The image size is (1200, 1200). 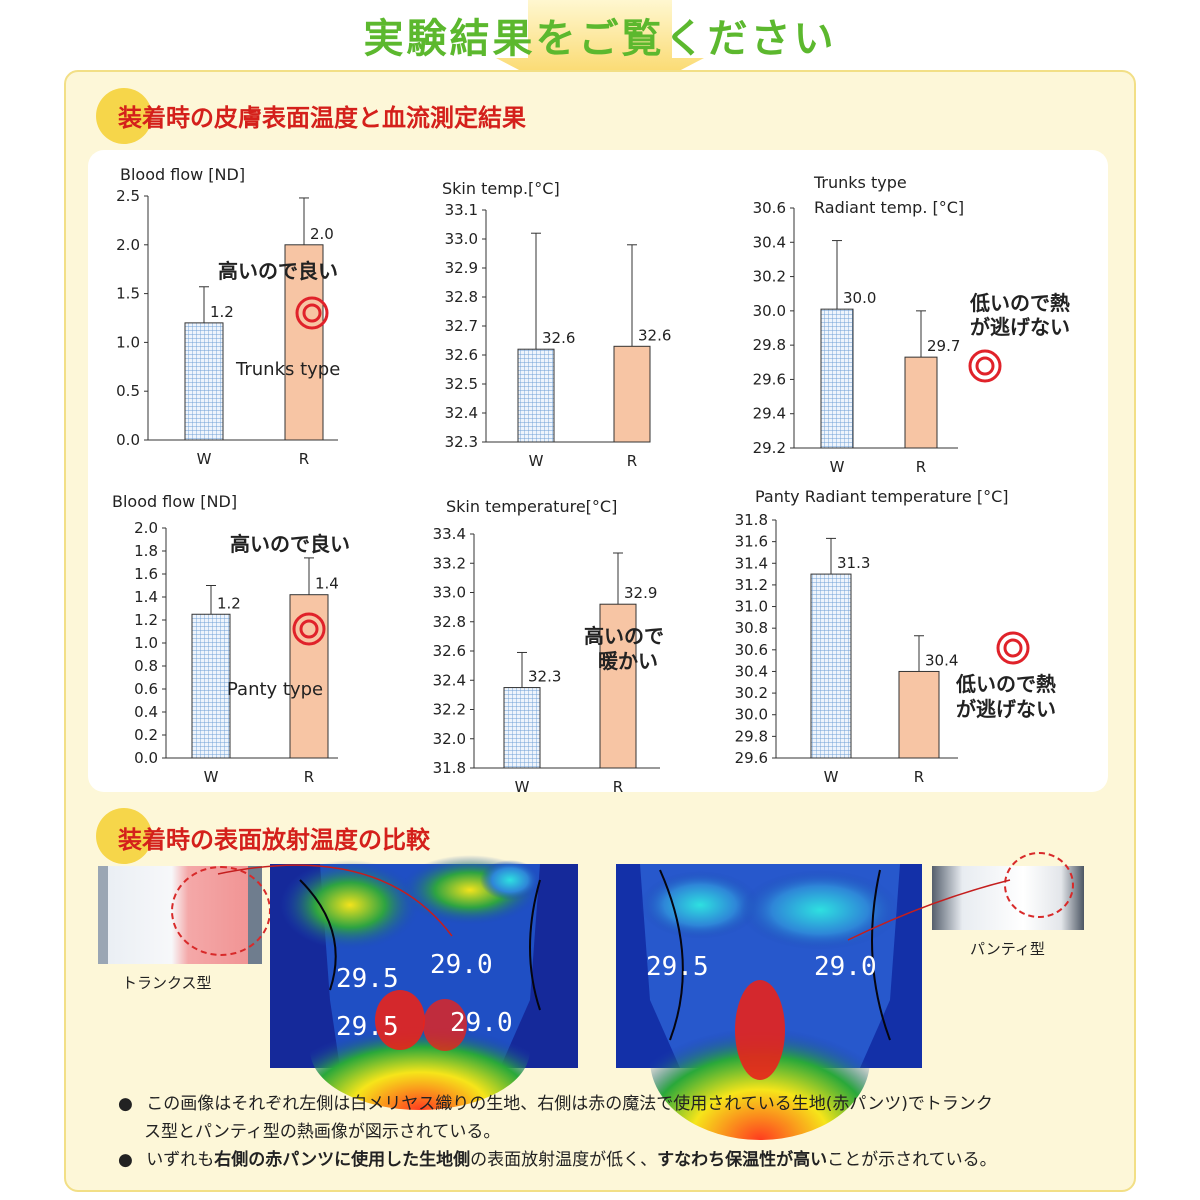 I want to click on data-label: 32.3, so click(x=544, y=677).